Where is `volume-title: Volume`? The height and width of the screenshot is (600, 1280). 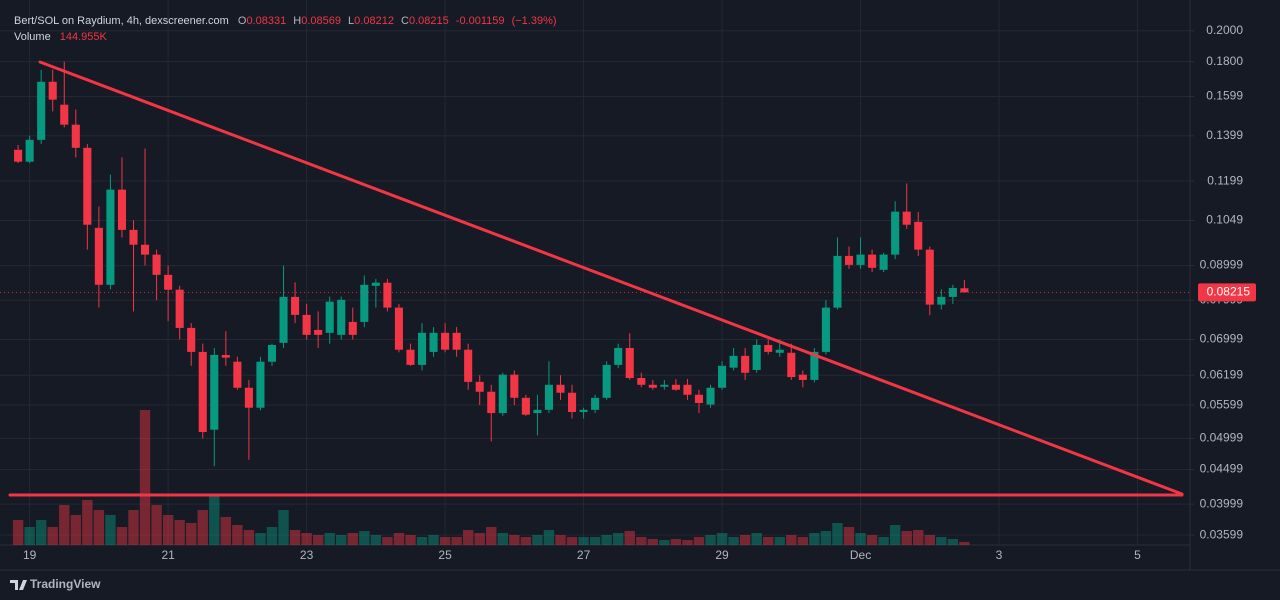 volume-title: Volume is located at coordinates (32, 37).